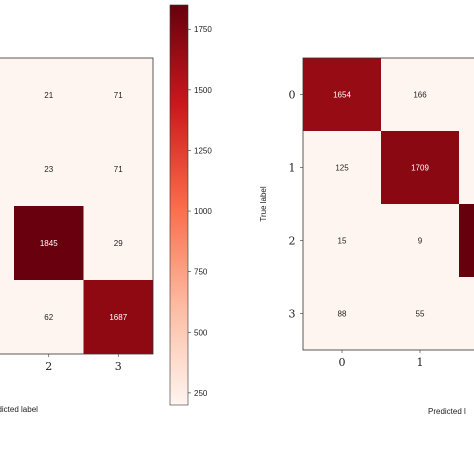 Image resolution: width=474 pixels, height=474 pixels. I want to click on y-tick-label: 1, so click(292, 168).